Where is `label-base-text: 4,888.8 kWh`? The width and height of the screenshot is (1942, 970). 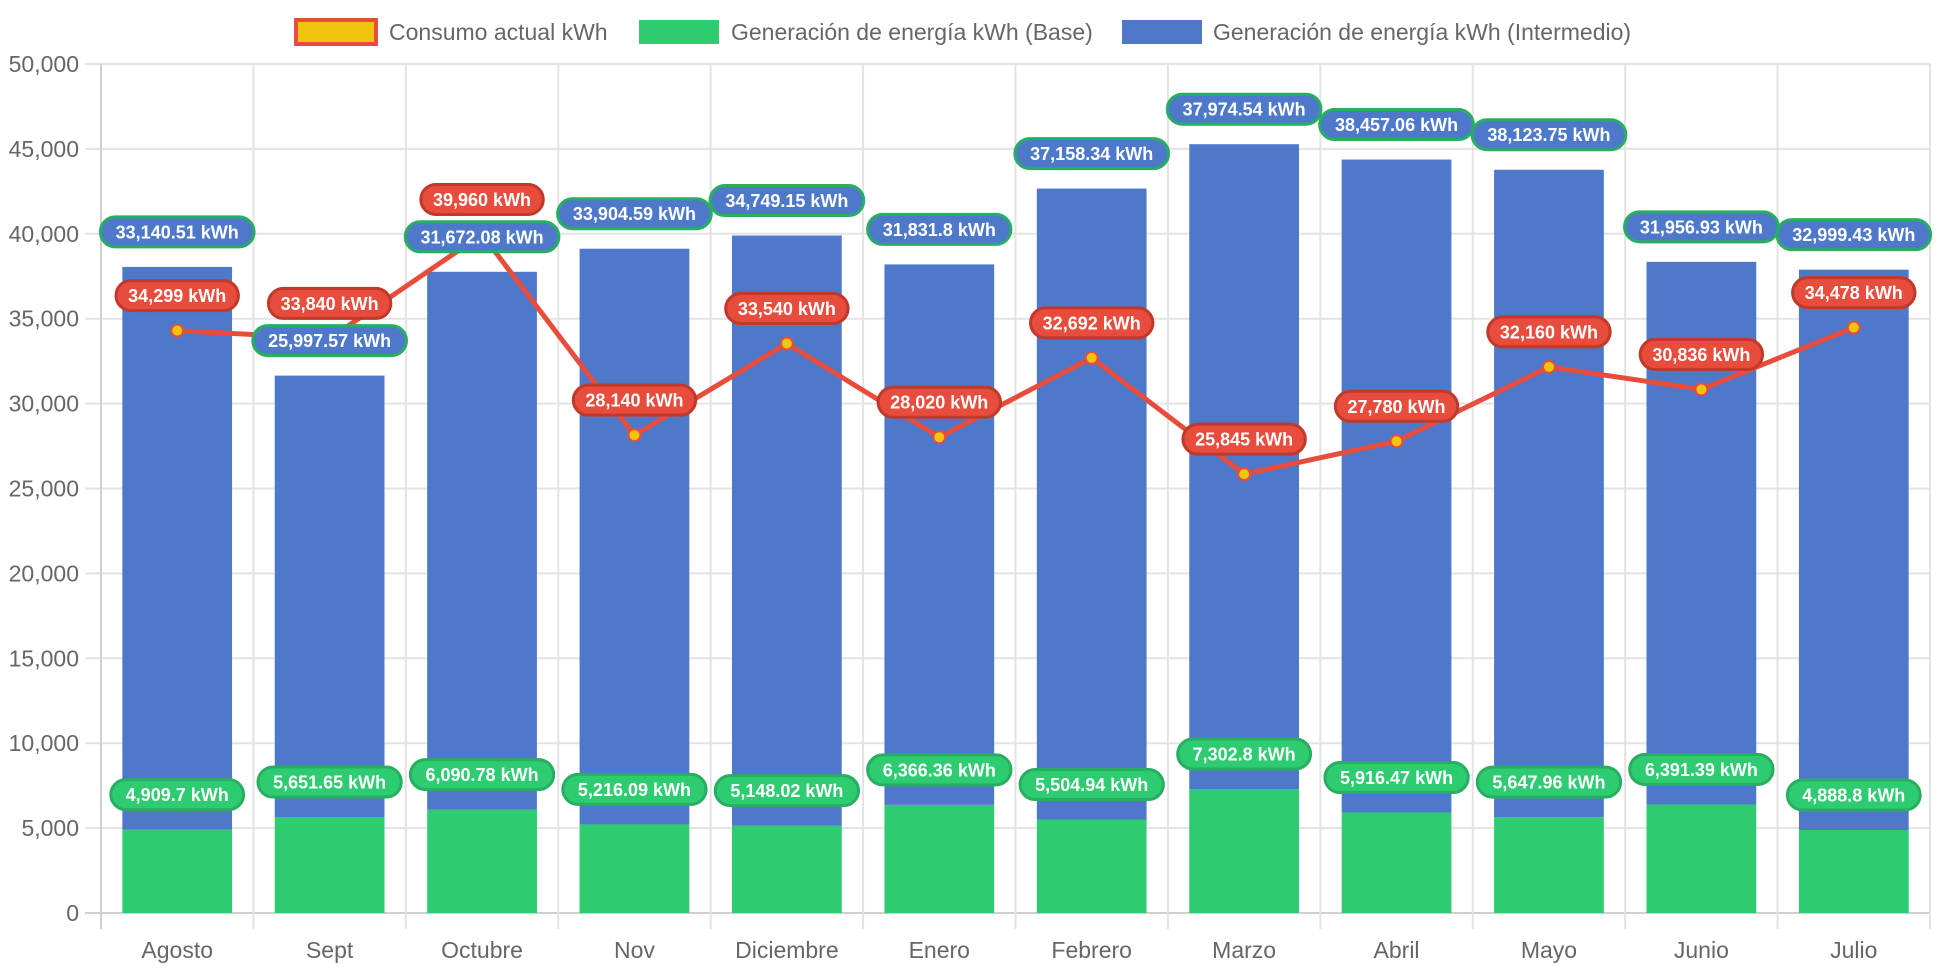 label-base-text: 4,888.8 kWh is located at coordinates (1853, 795).